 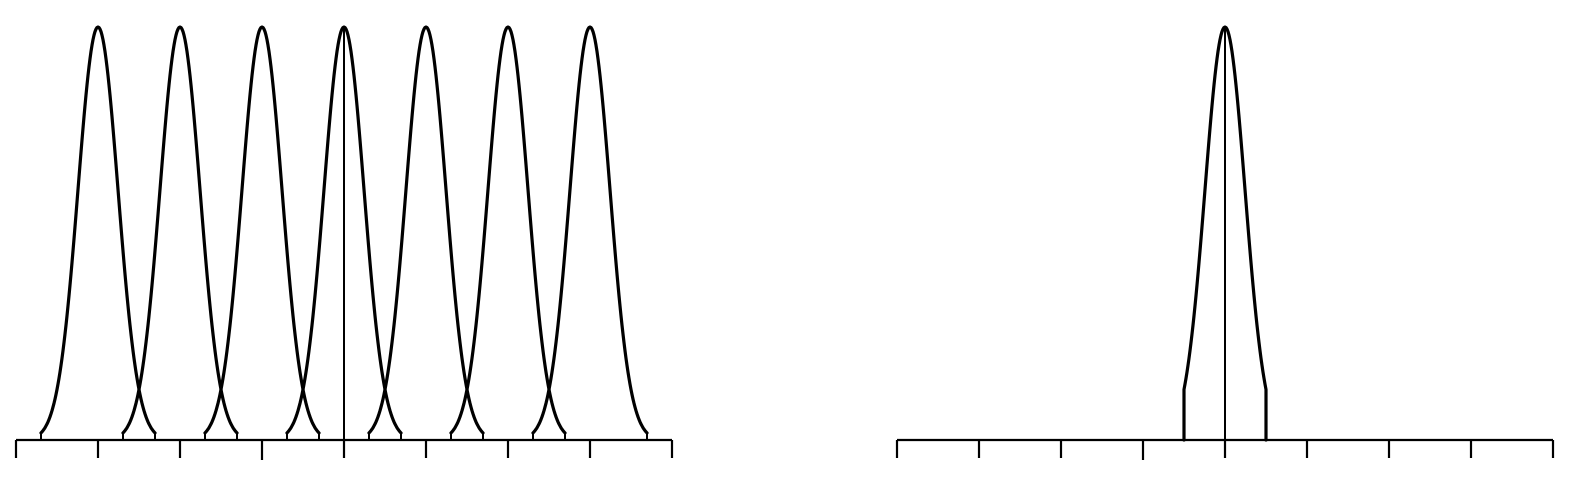 What do you see at coordinates (1225, 233) in the screenshot?
I see `truncated-curve` at bounding box center [1225, 233].